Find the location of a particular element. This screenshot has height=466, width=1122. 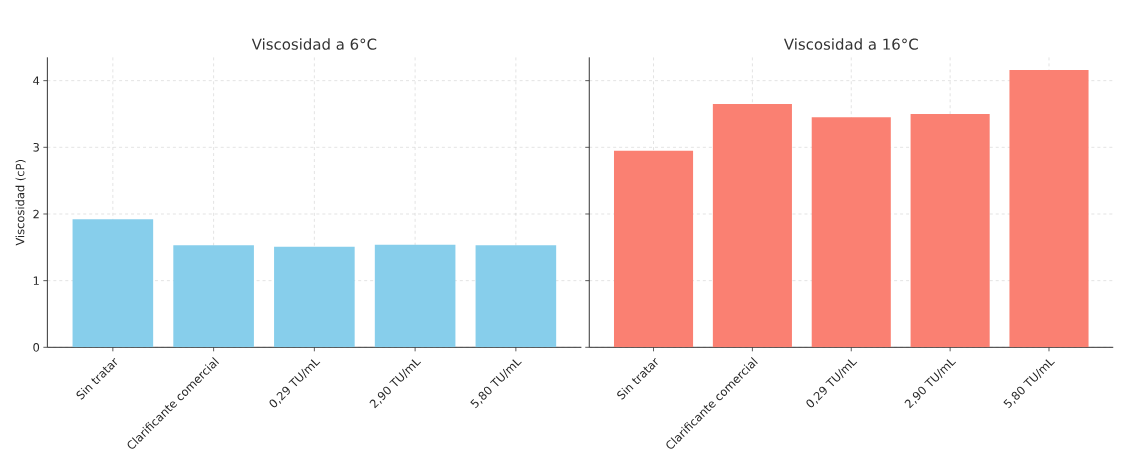

y-tick-label: 0 is located at coordinates (36, 347).